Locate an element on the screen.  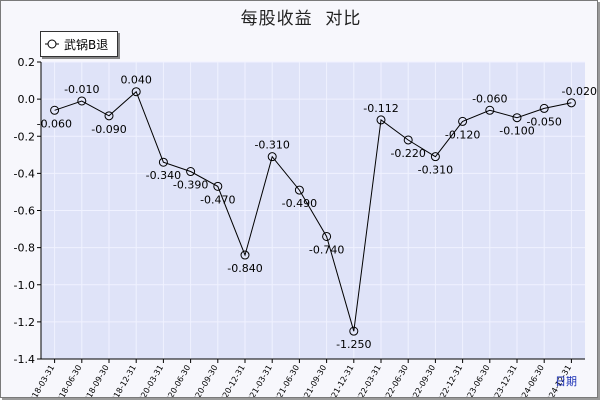
x-tick-label: 2021-09-30 is located at coordinates (312, 381).